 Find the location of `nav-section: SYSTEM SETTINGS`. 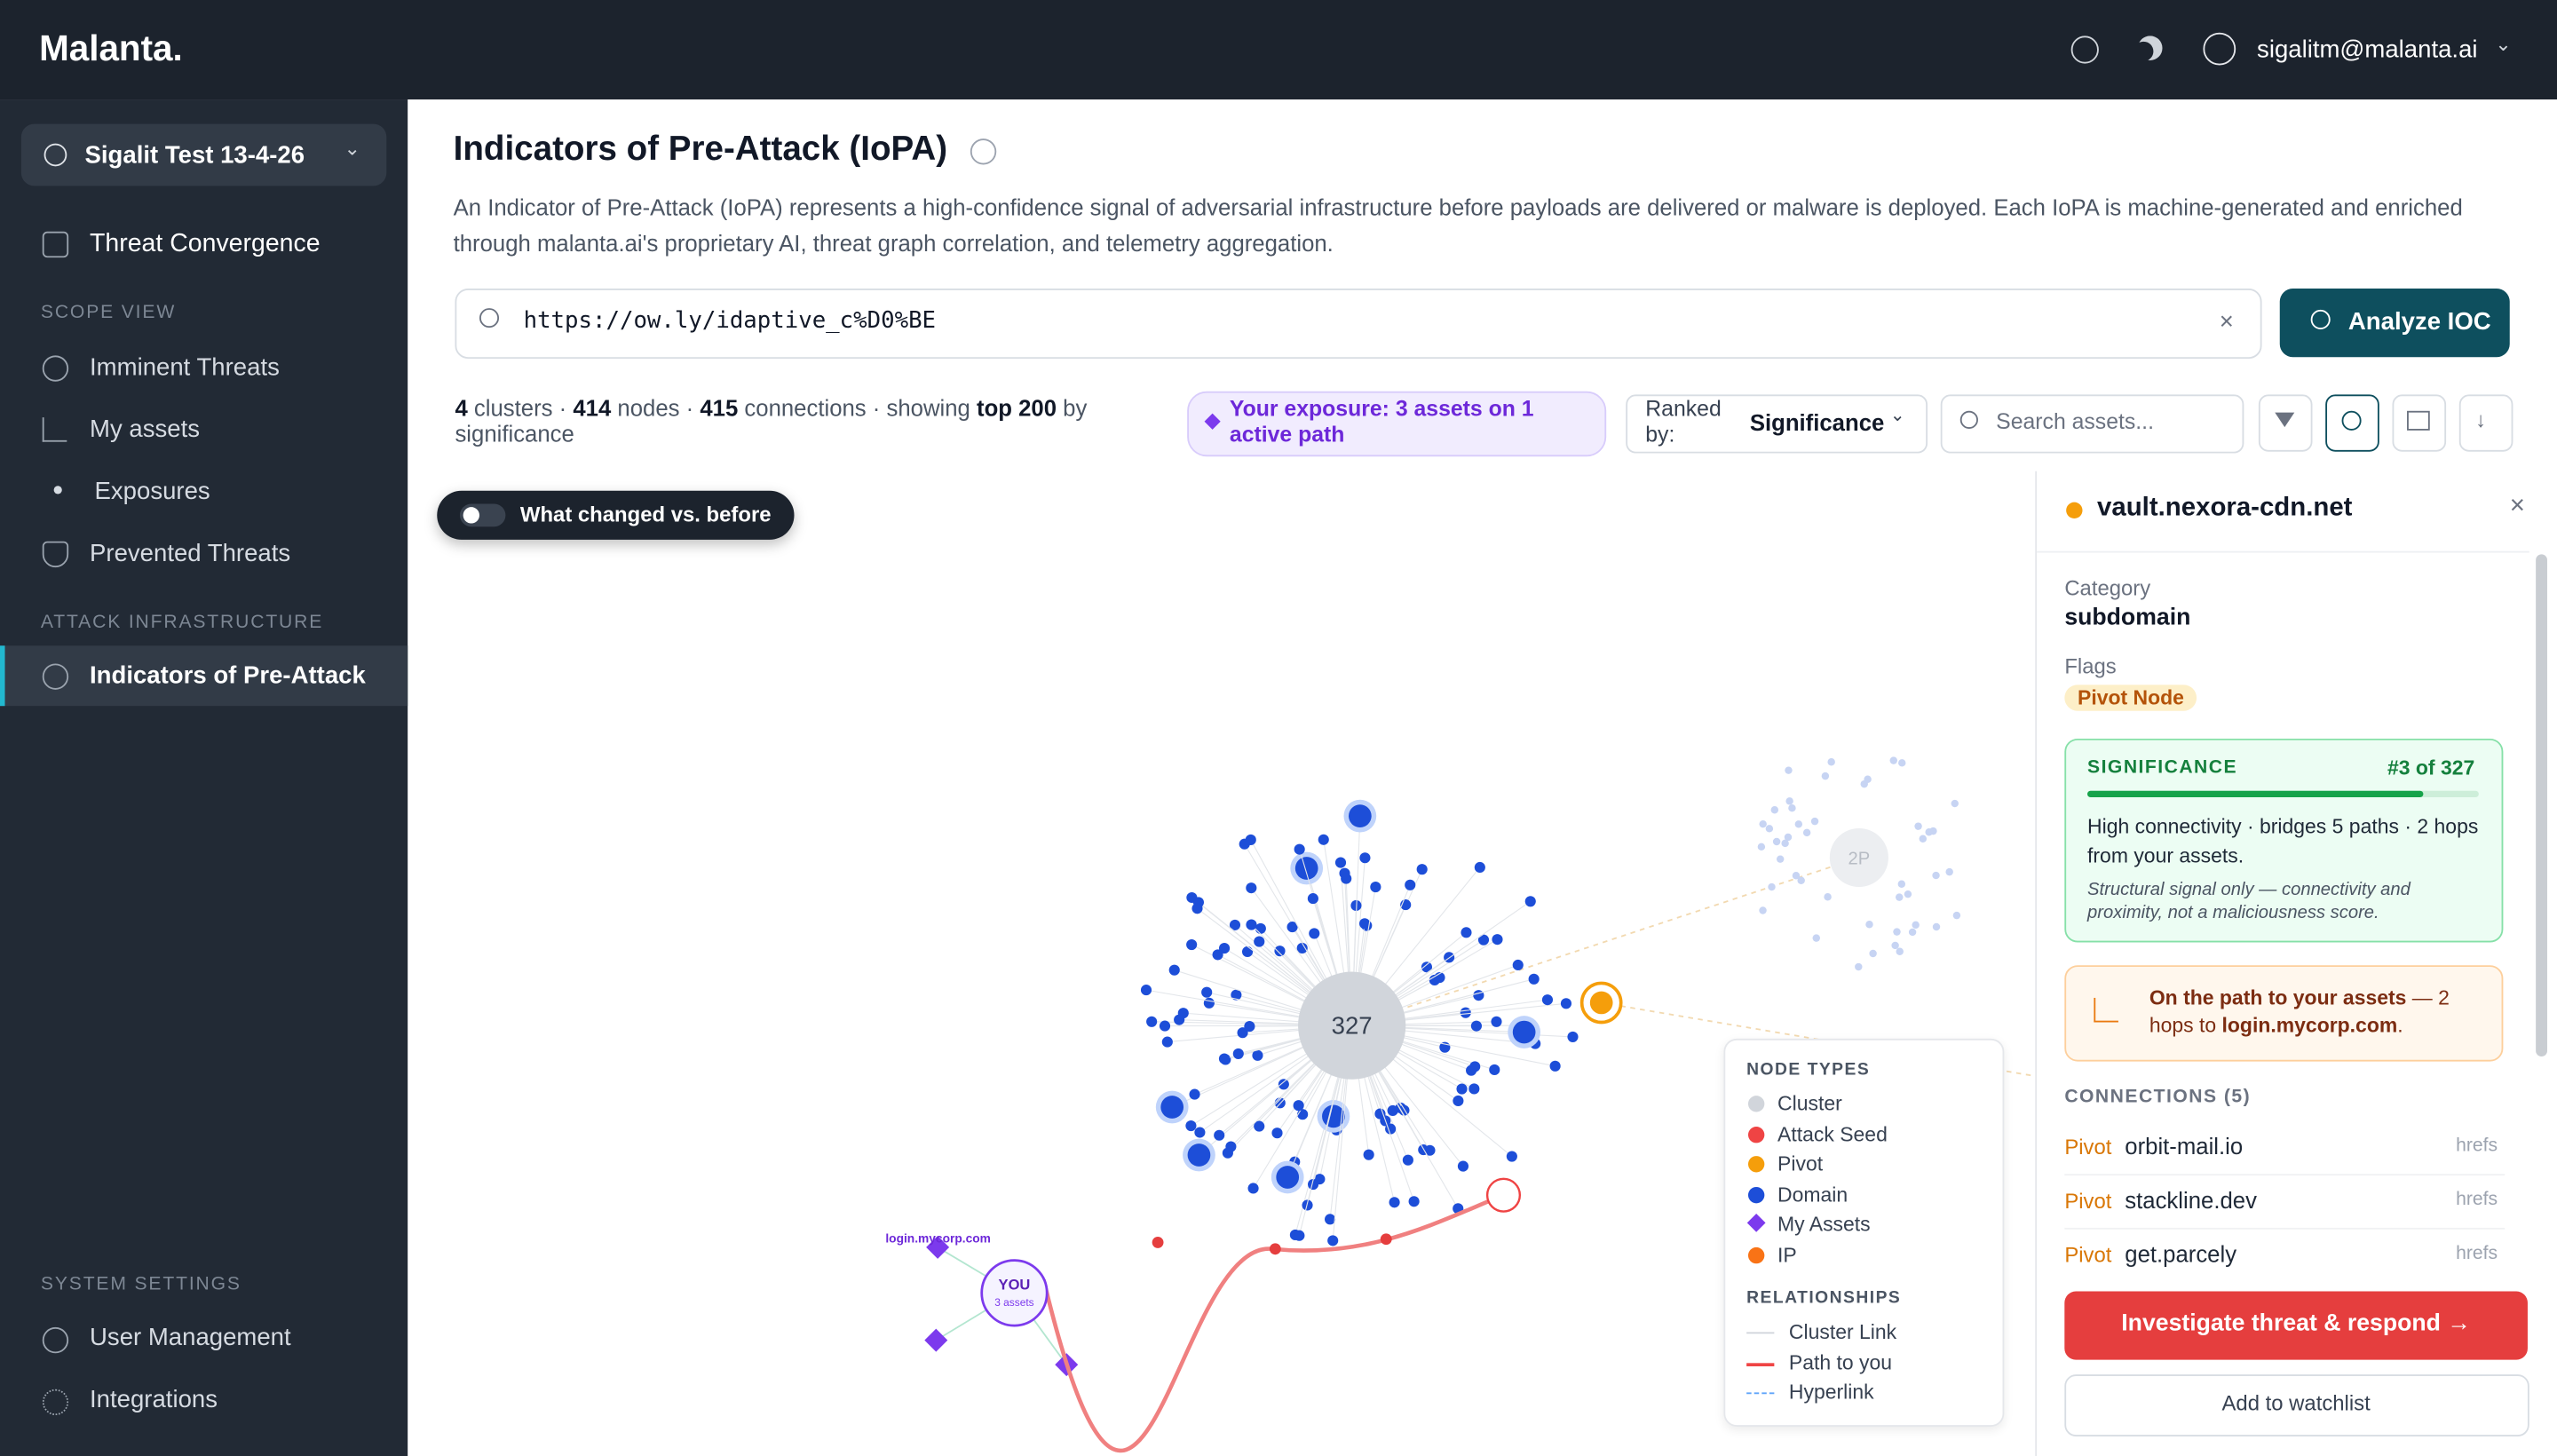

nav-section: SYSTEM SETTINGS is located at coordinates (140, 1285).